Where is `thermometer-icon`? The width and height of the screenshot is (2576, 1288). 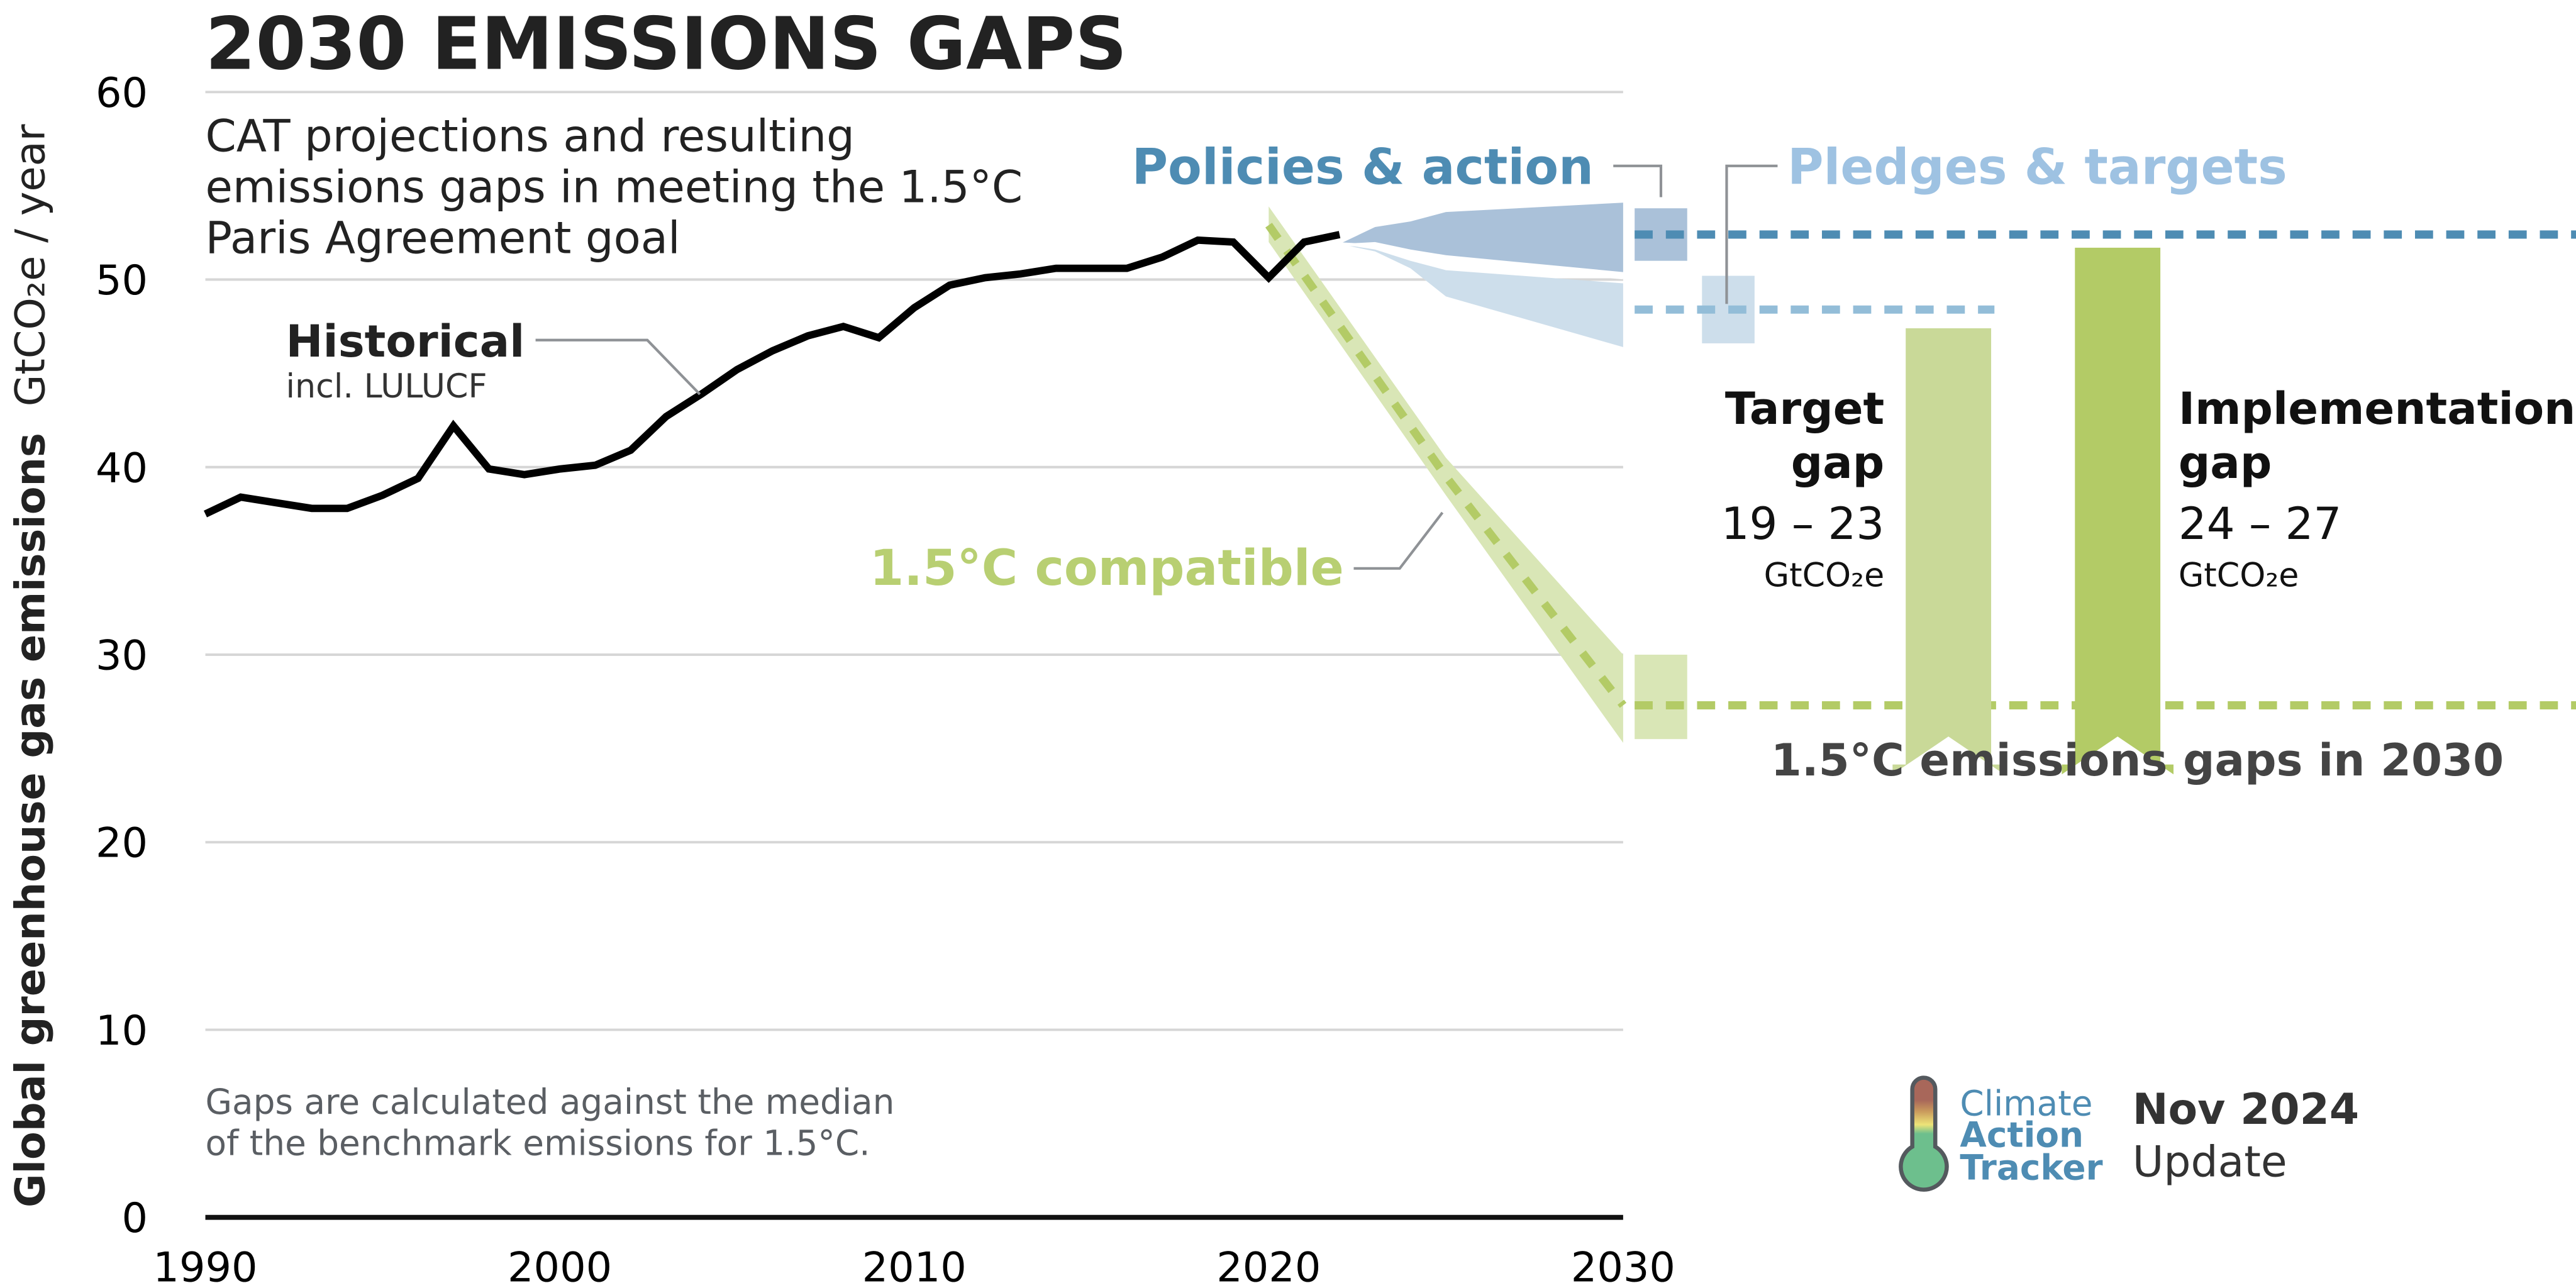 thermometer-icon is located at coordinates (1924, 1133).